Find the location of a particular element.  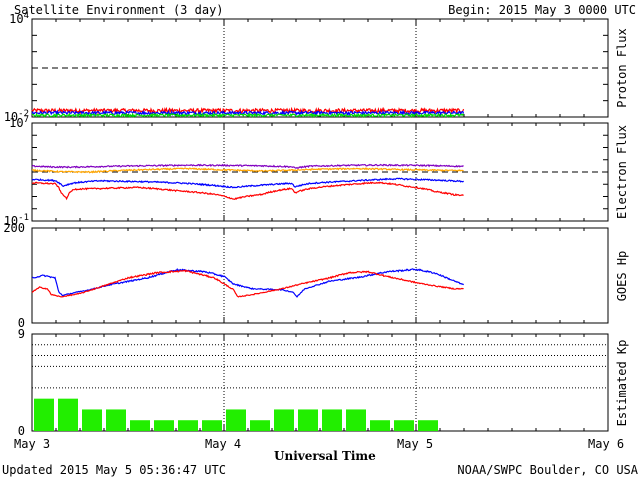

kp-y-tick-label: 9 is located at coordinates (21, 334).